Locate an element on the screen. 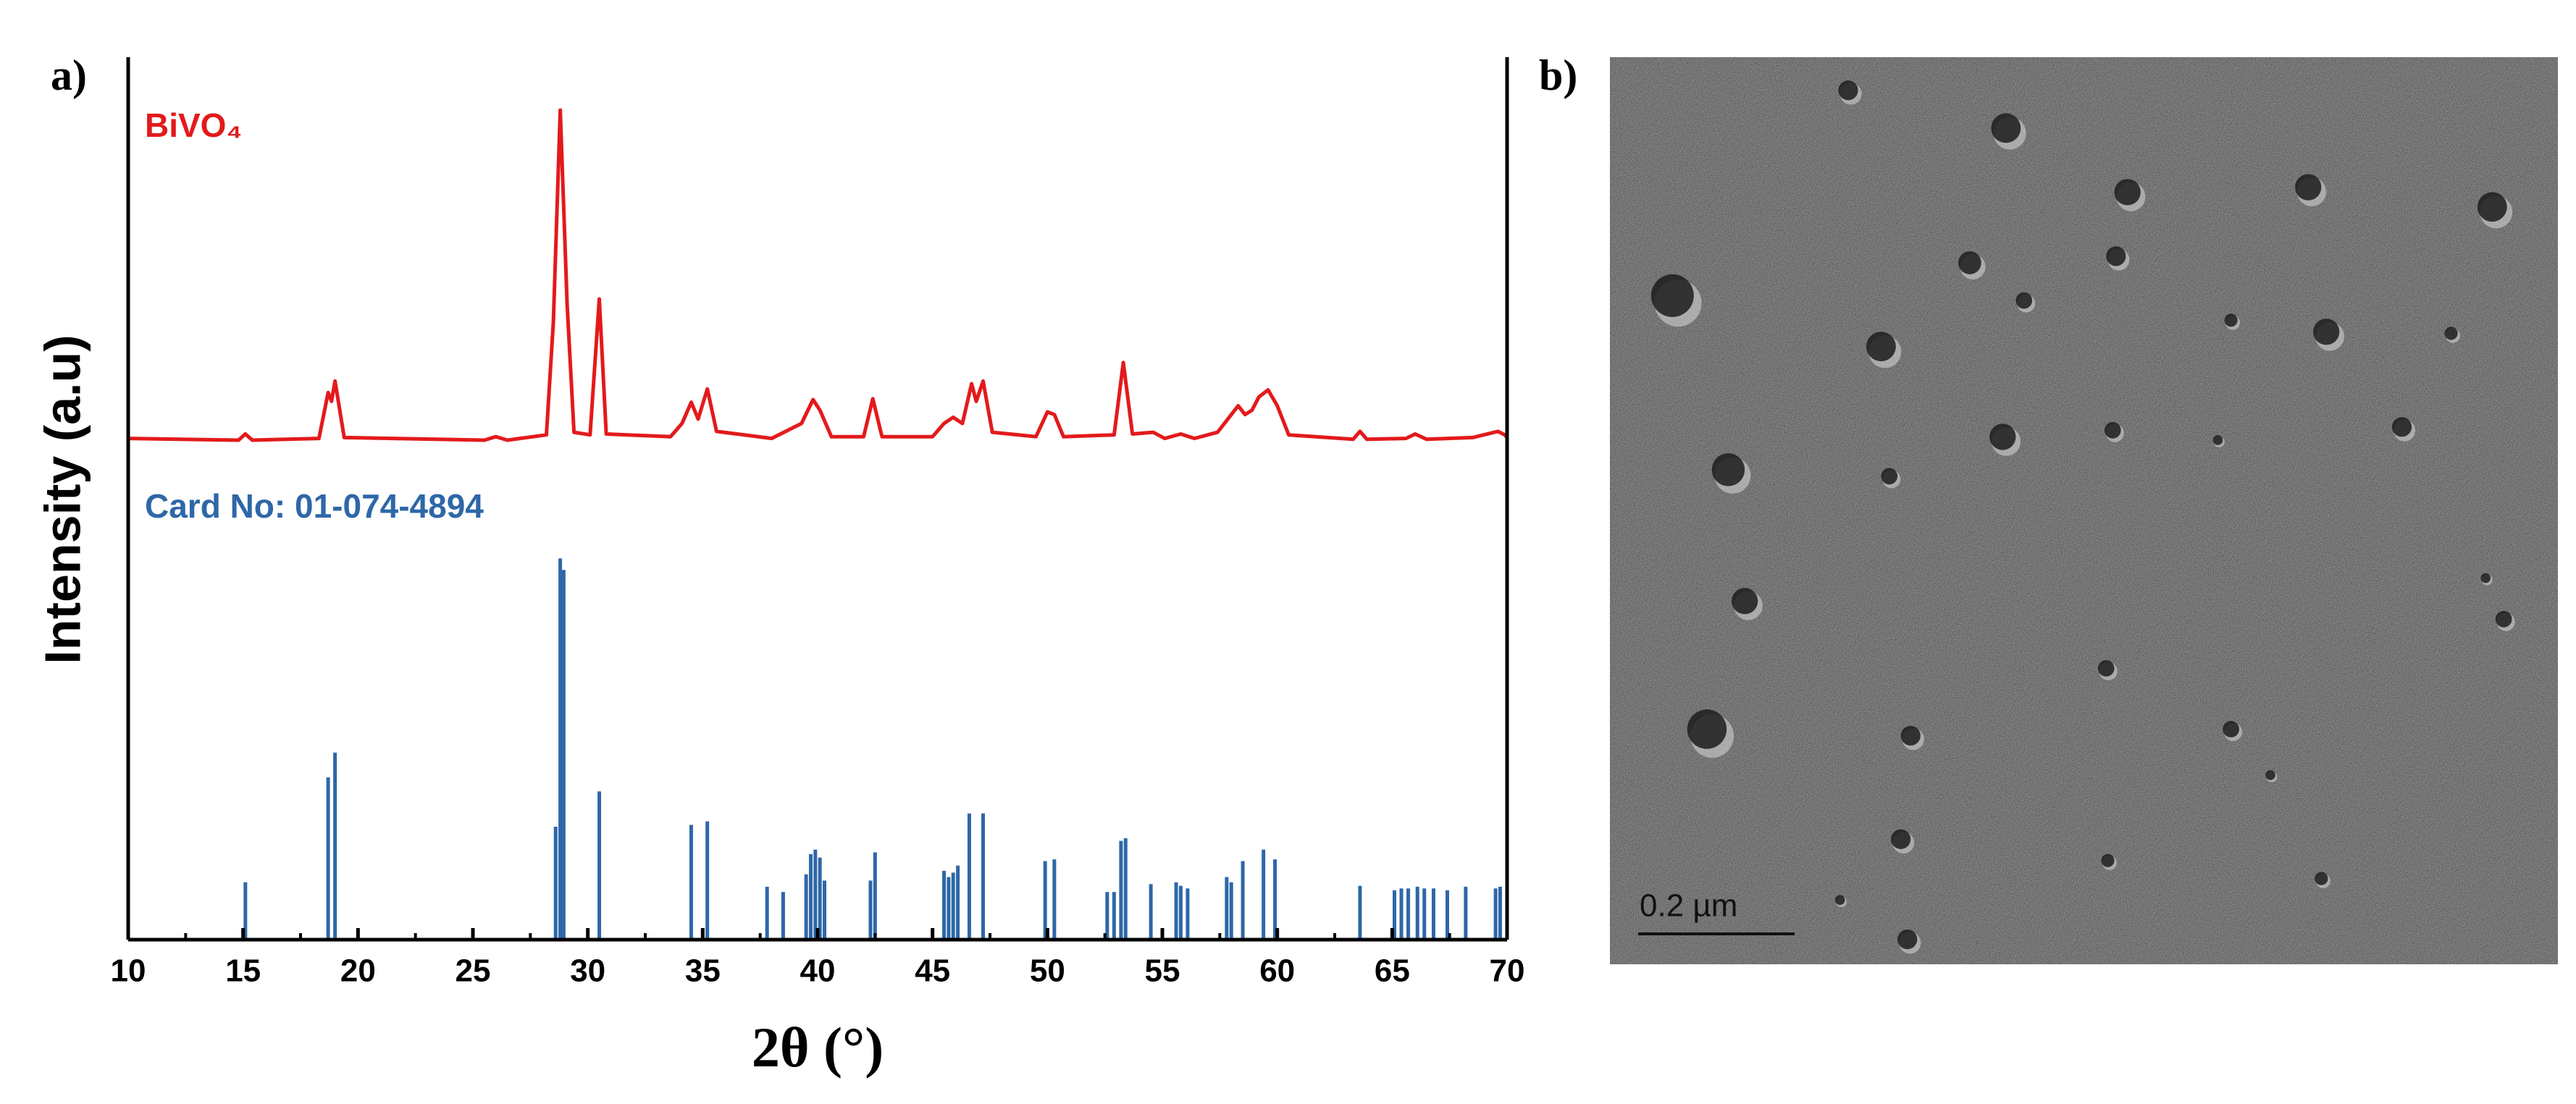 This screenshot has height=1104, width=2576. x-tick-label: 50 is located at coordinates (1047, 971).